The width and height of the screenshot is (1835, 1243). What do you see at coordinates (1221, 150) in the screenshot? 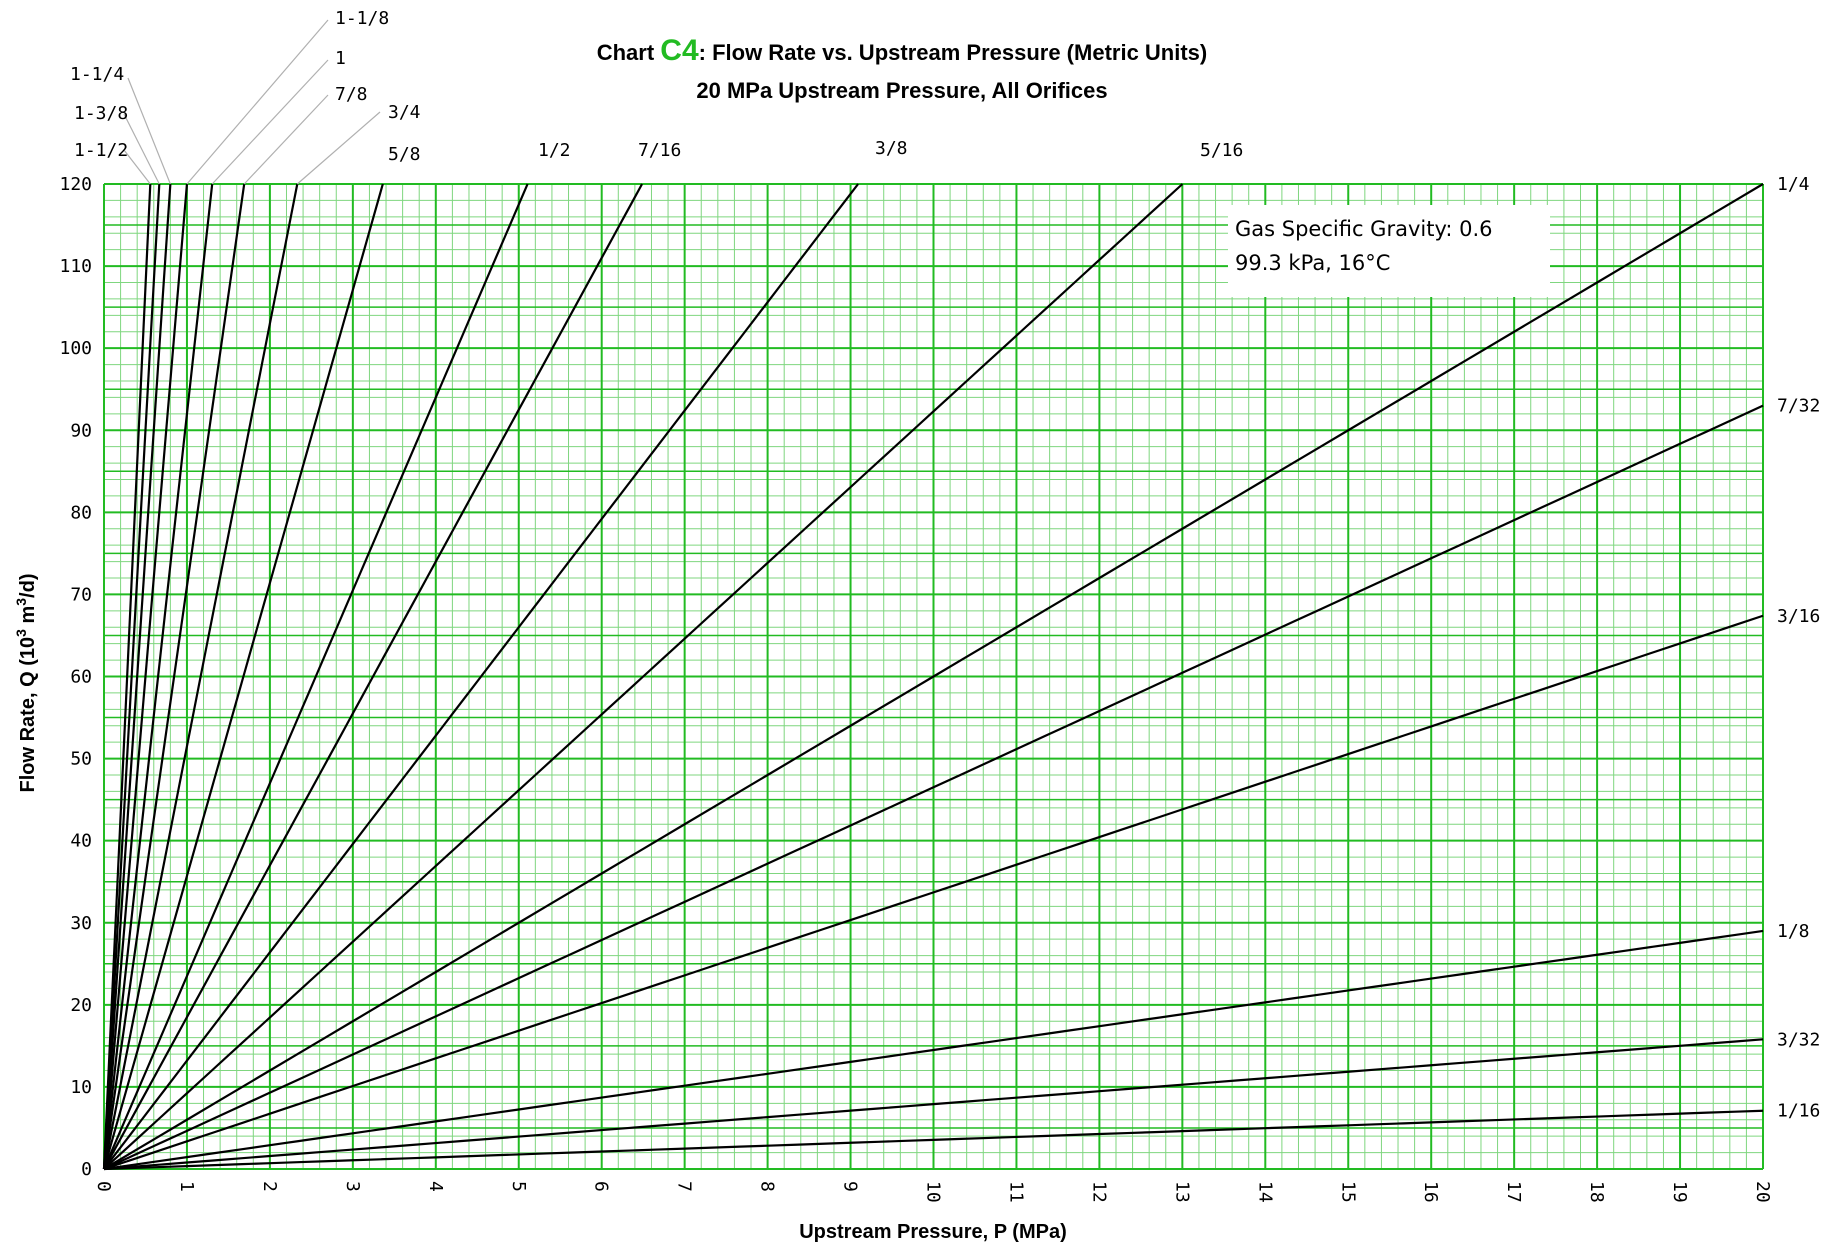
I see `orifice-label-5-16: 5/16` at bounding box center [1221, 150].